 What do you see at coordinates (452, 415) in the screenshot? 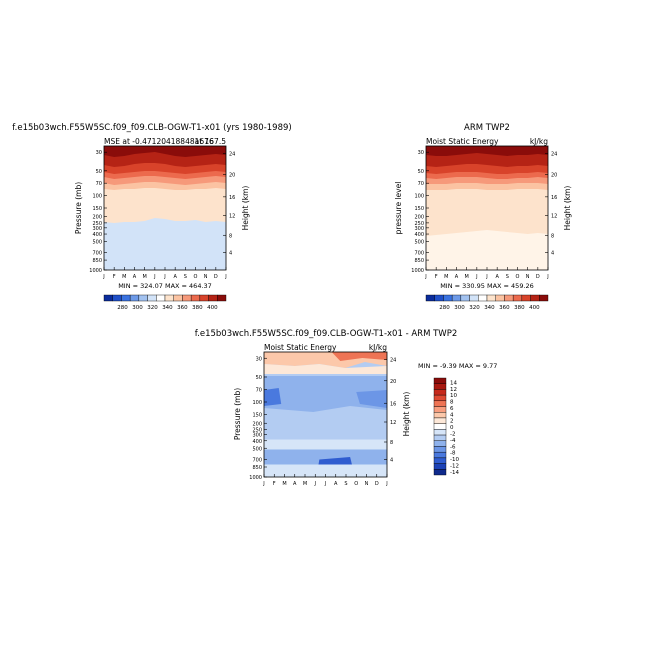
I see `colorbar-label: 4` at bounding box center [452, 415].